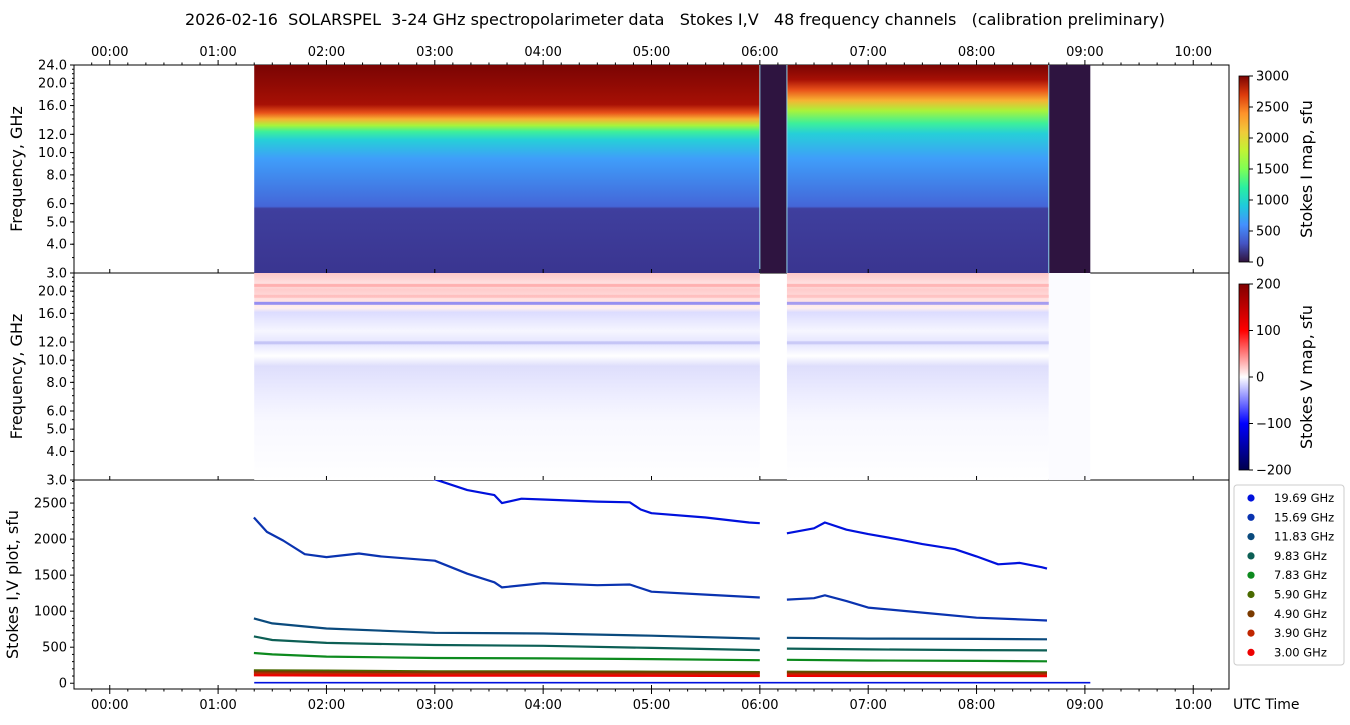 The width and height of the screenshot is (1350, 725). I want to click on x-tick-label-top: 04:00, so click(542, 52).